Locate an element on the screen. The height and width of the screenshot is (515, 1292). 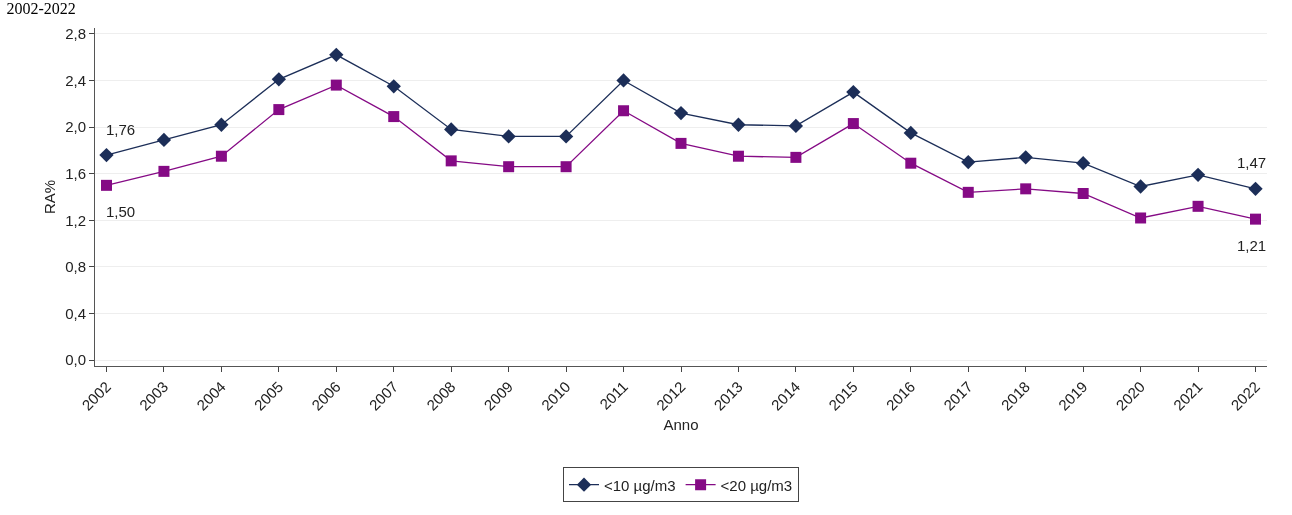
y-axis-title: RA% is located at coordinates (49, 197).